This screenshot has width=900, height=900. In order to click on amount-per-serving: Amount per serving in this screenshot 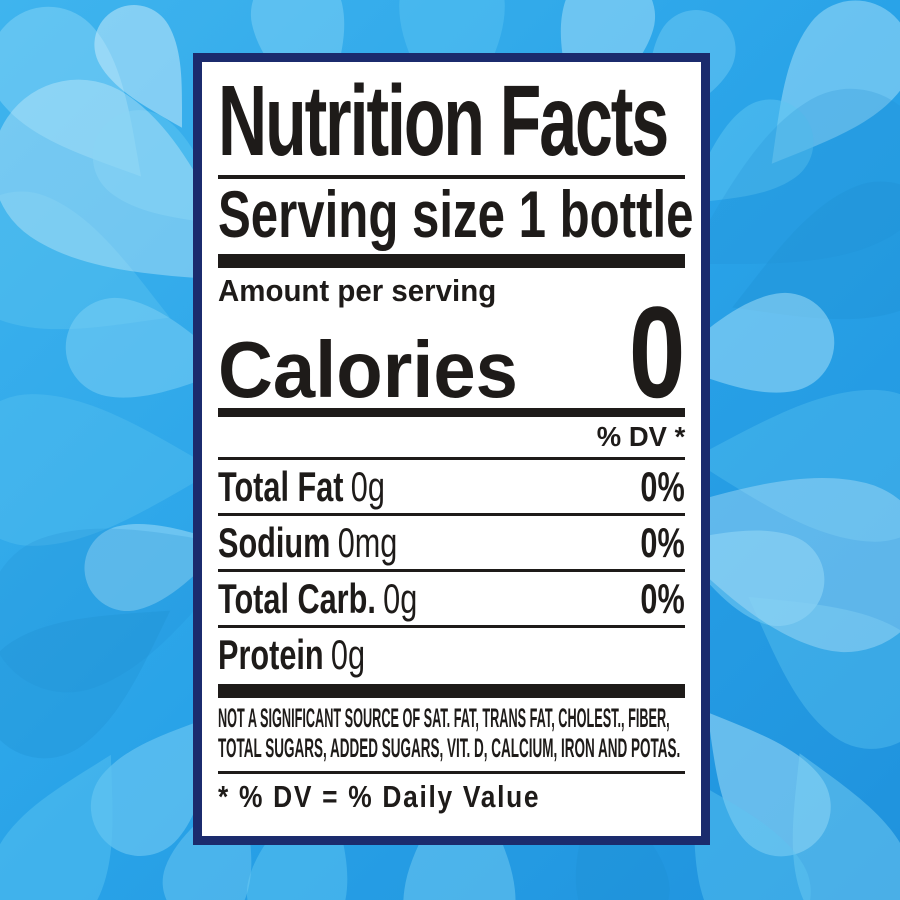, I will do `click(451, 290)`.